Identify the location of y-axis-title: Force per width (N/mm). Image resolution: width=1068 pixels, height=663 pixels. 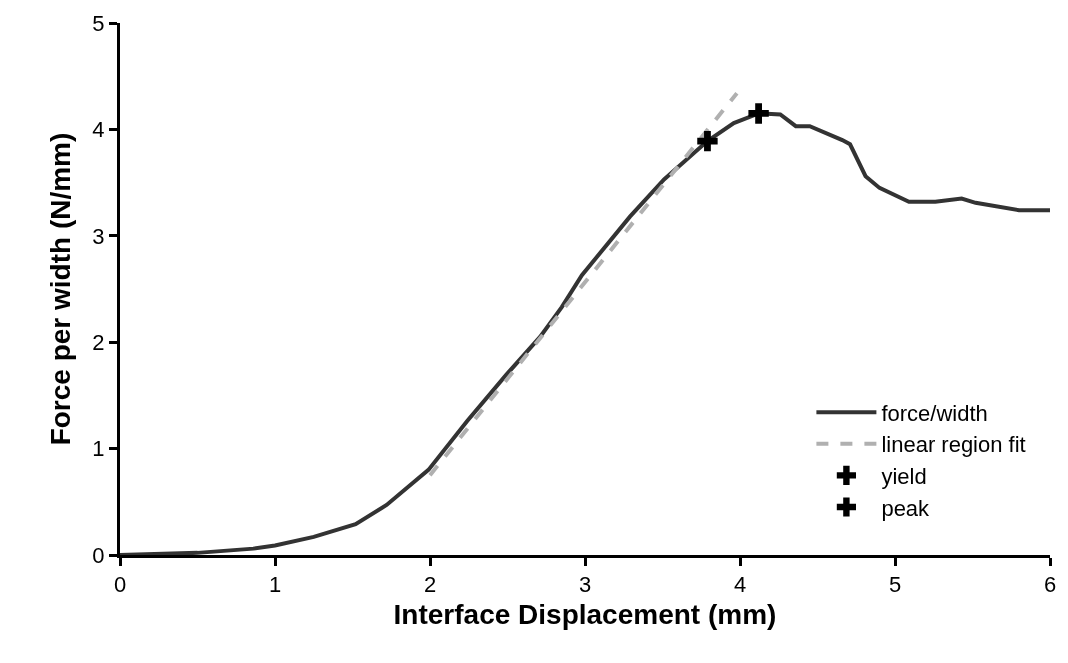
(61, 289).